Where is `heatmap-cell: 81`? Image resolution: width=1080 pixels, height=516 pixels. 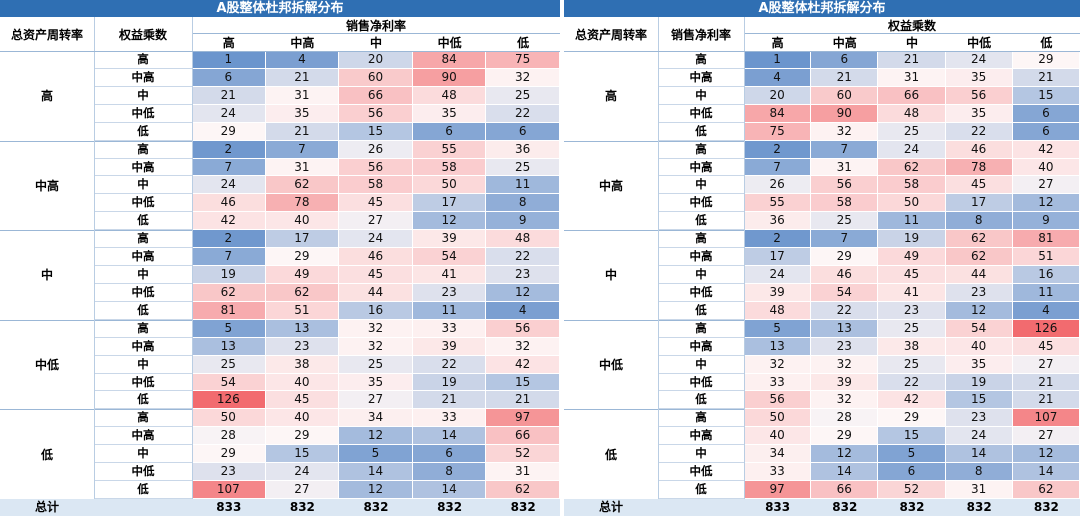 heatmap-cell: 81 is located at coordinates (1046, 239).